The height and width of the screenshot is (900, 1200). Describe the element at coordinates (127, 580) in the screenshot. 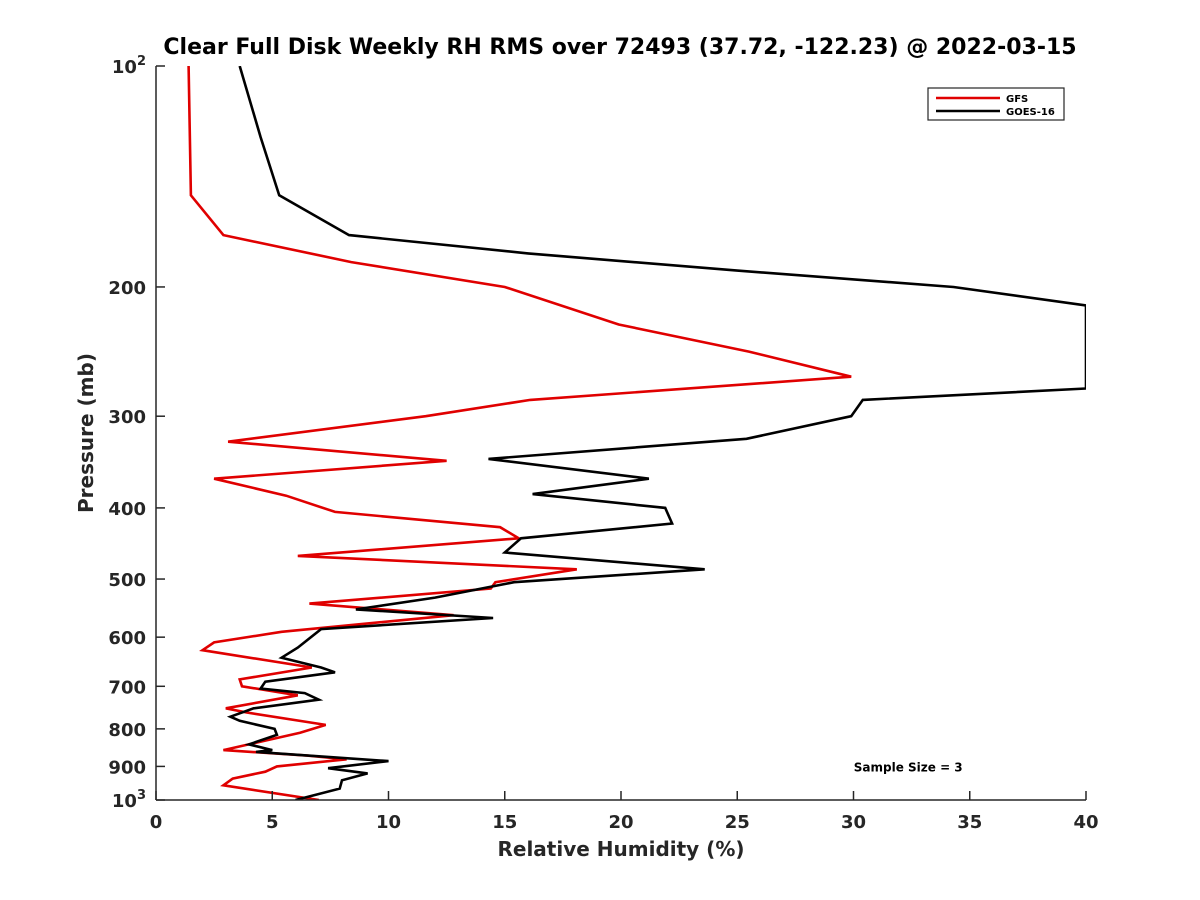

I see `y-tick-label: 500` at that location.